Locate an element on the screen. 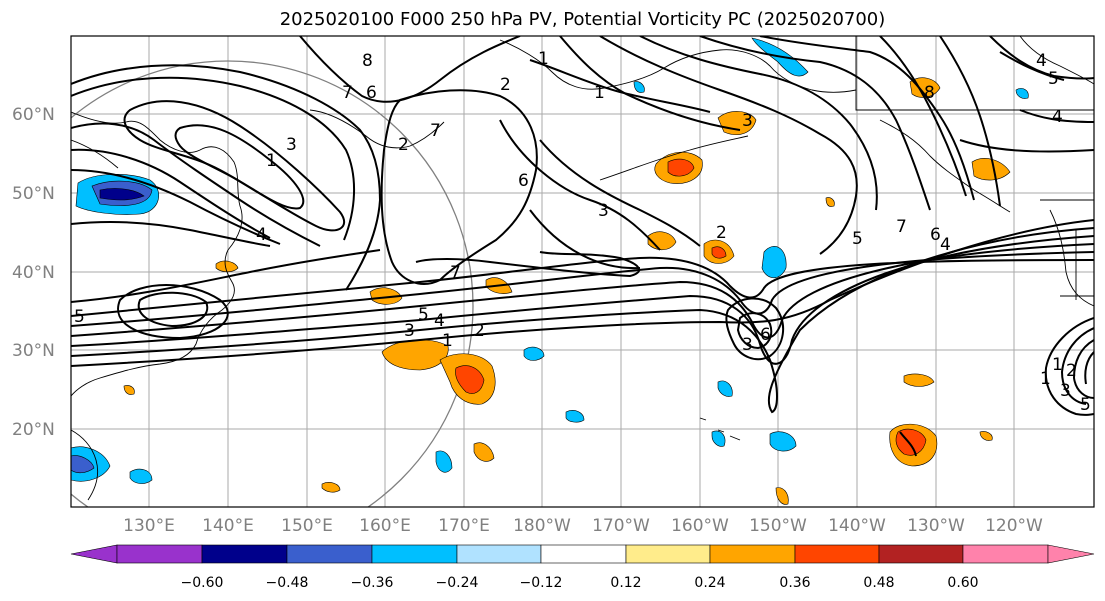  lat-label-40n: 40°N is located at coordinates (33, 273).